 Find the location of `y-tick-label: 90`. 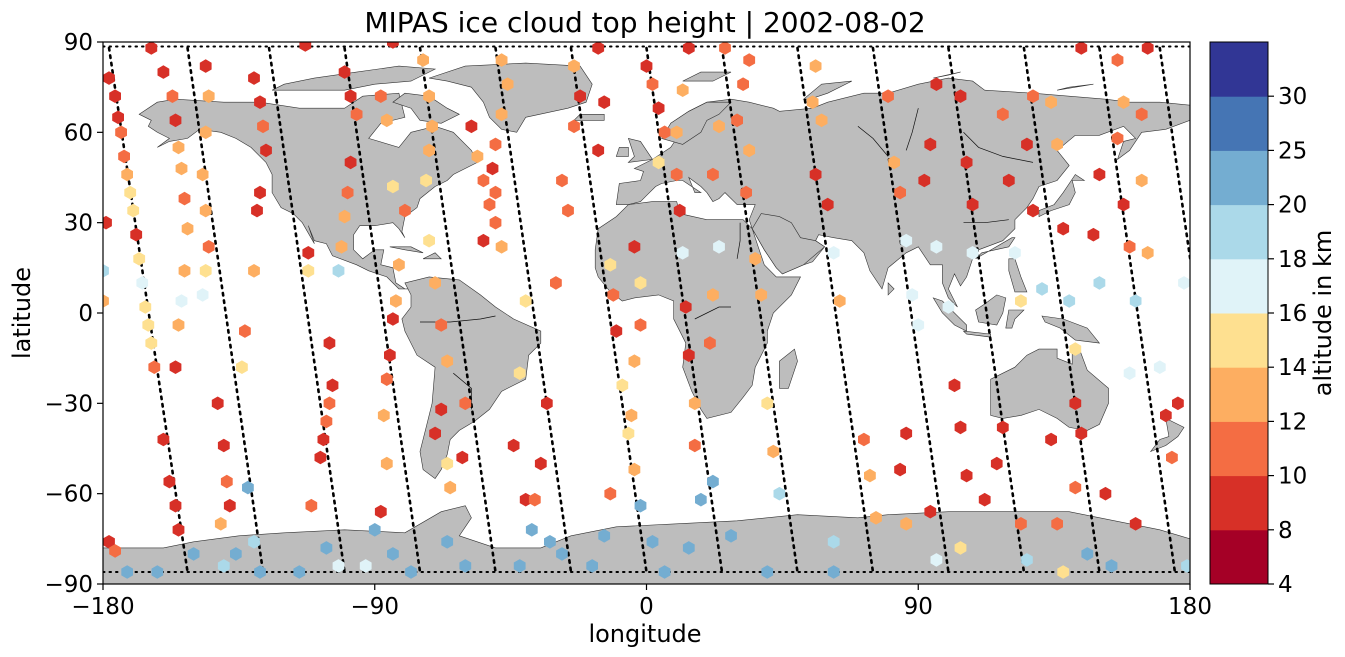

y-tick-label: 90 is located at coordinates (78, 43).